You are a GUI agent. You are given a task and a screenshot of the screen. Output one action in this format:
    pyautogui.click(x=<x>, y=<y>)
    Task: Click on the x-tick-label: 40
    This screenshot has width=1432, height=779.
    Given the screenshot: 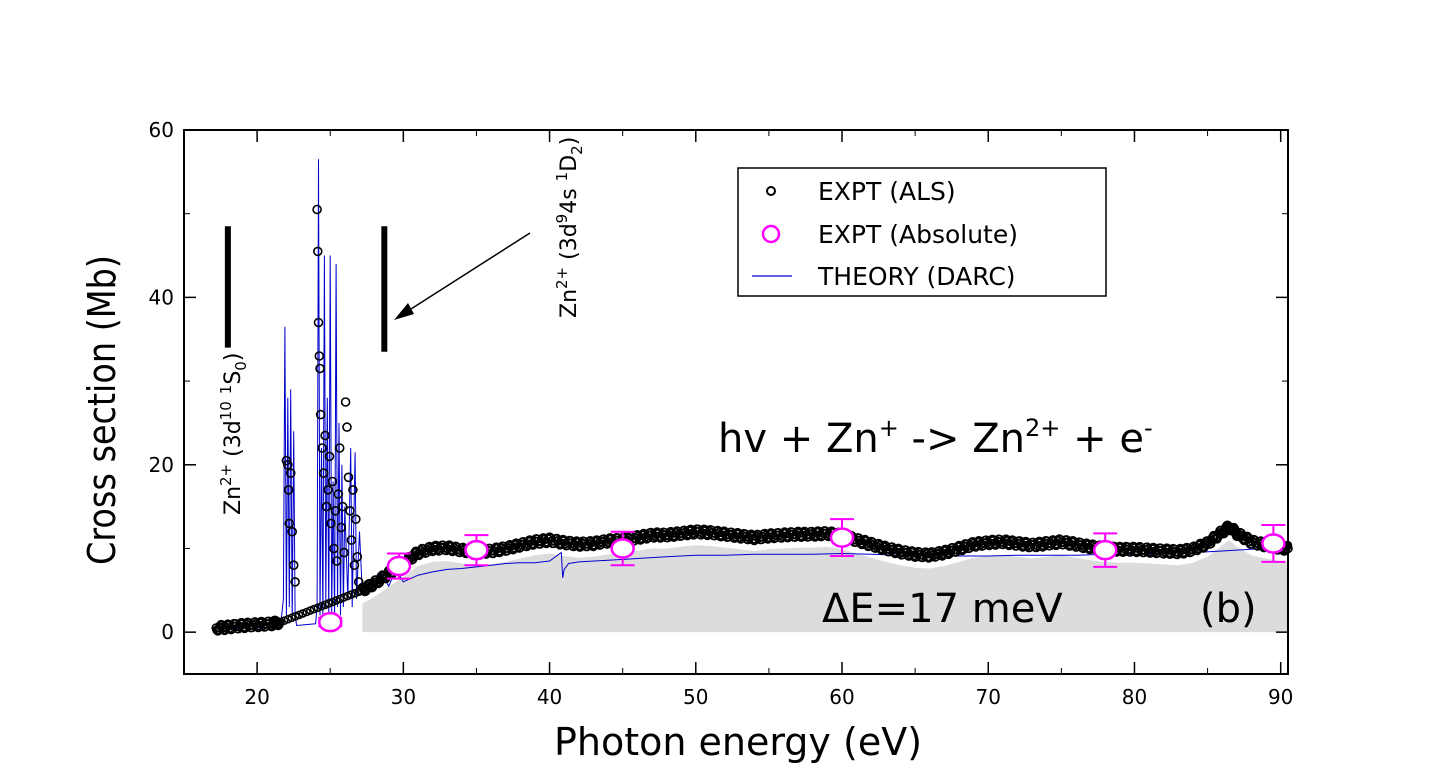 What is the action you would take?
    pyautogui.click(x=549, y=697)
    